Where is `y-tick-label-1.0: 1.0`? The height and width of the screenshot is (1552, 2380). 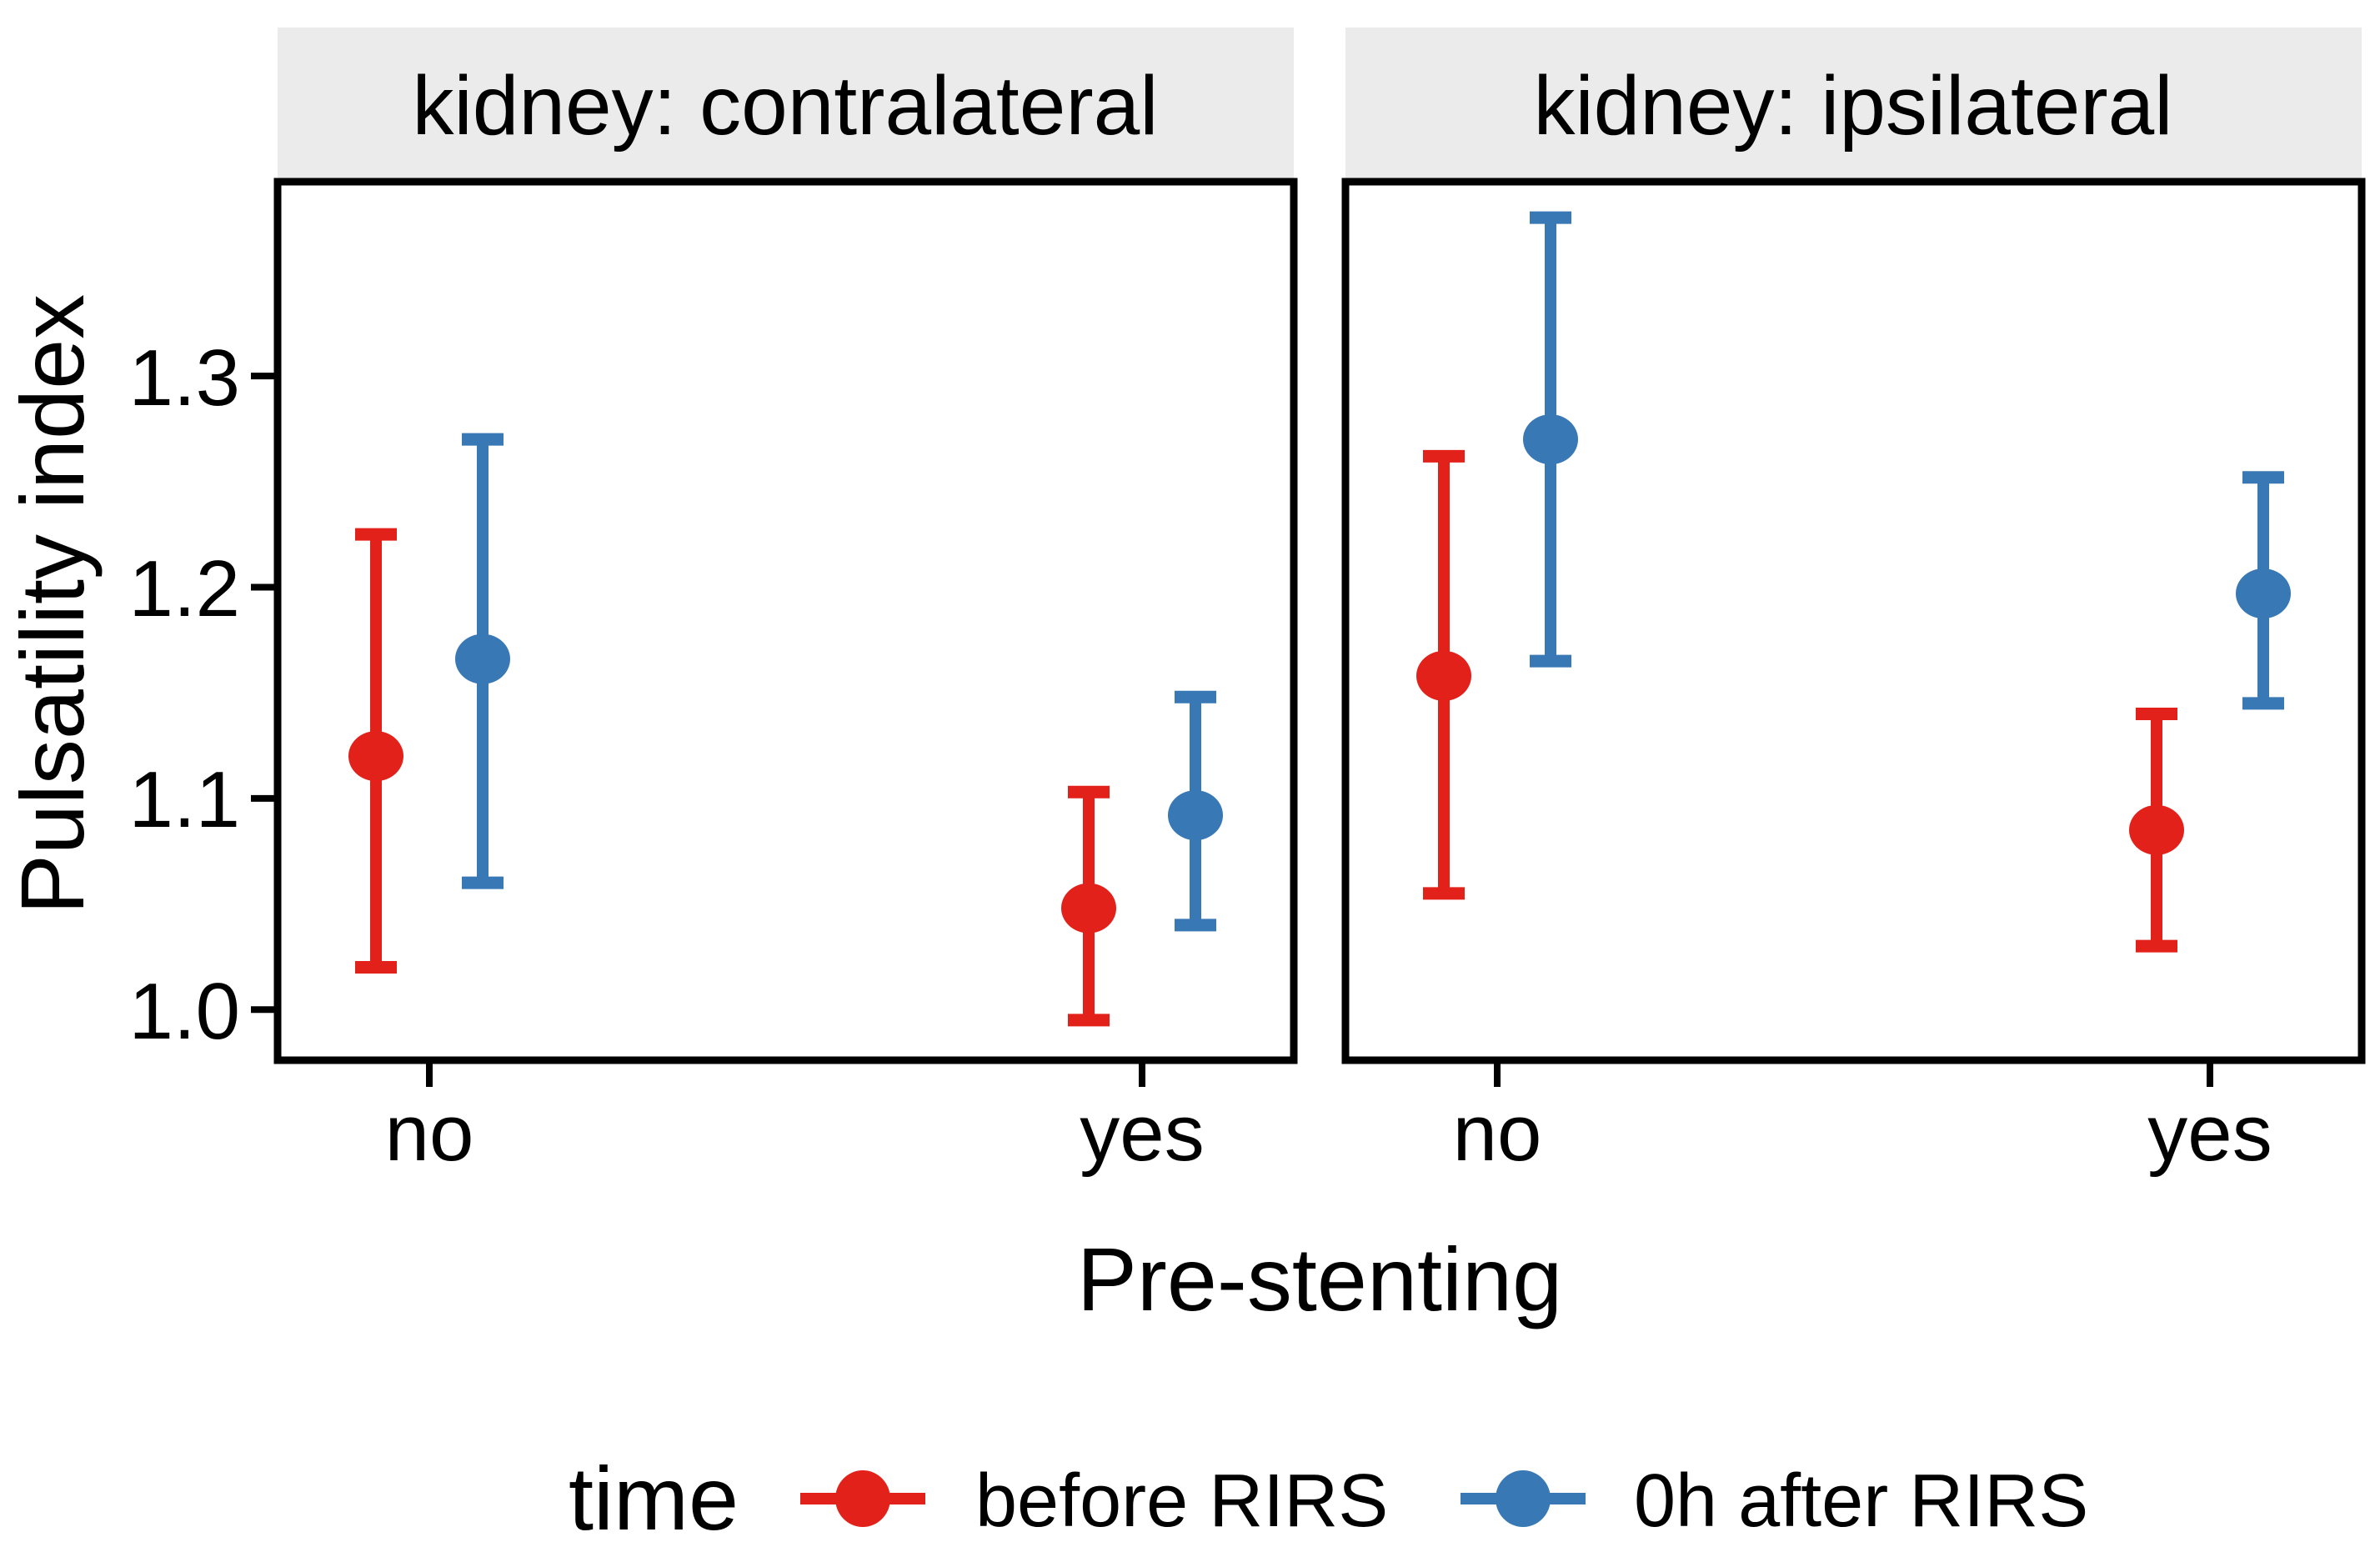 y-tick-label-1.0: 1.0 is located at coordinates (184, 1011).